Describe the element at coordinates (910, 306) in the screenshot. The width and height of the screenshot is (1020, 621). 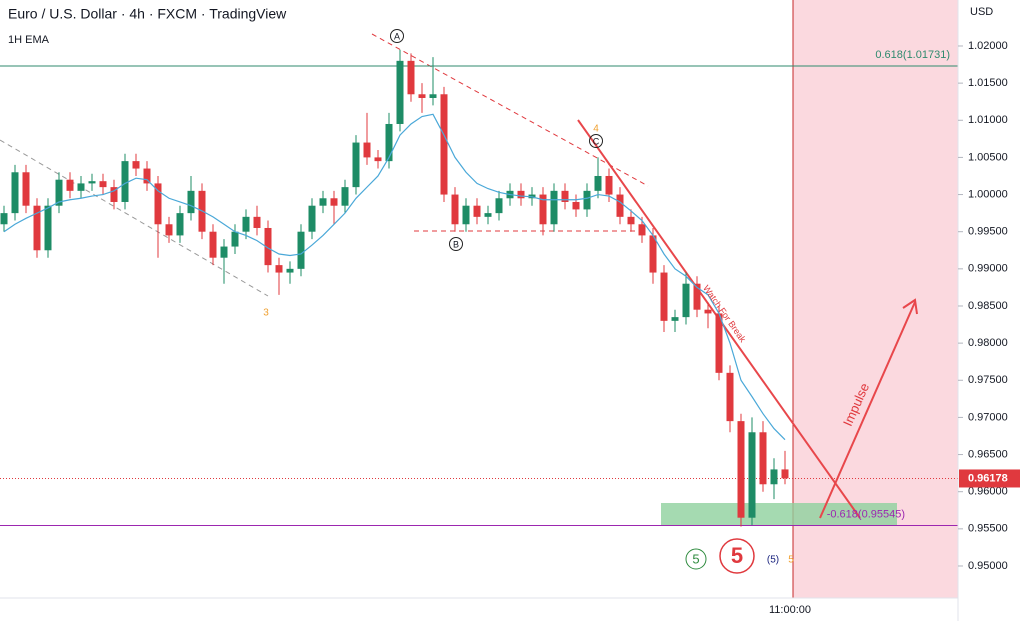
I see `arrow-head` at that location.